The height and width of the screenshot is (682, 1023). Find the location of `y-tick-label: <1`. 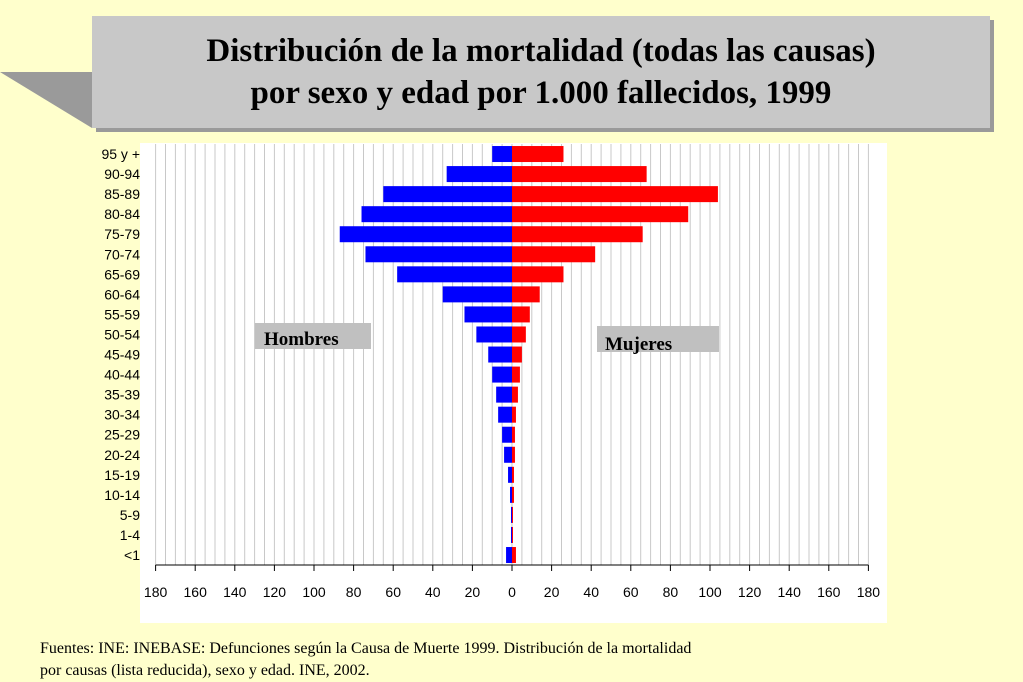

y-tick-label: <1 is located at coordinates (132, 555).